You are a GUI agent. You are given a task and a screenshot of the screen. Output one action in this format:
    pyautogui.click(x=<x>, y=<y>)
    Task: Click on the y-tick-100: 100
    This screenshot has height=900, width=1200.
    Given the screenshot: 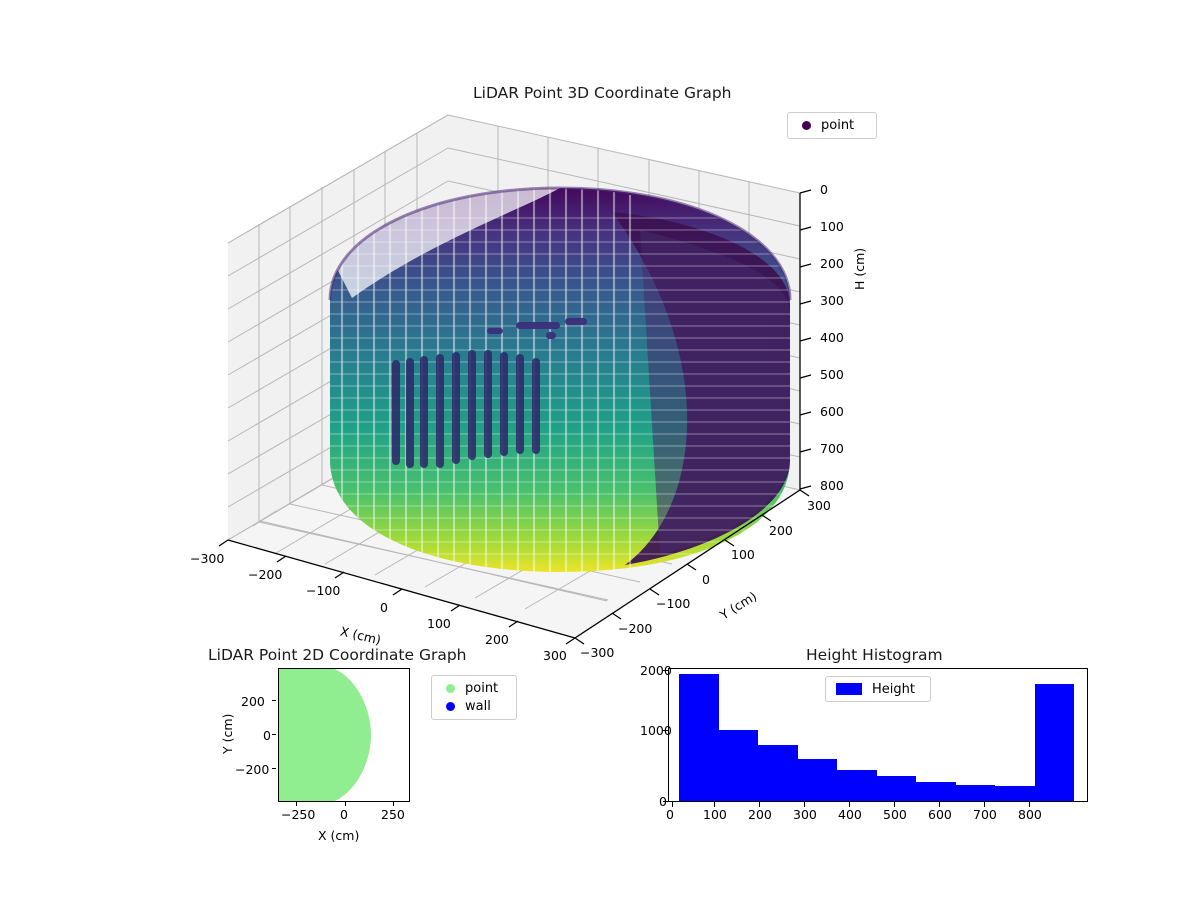 What is the action you would take?
    pyautogui.click(x=743, y=554)
    